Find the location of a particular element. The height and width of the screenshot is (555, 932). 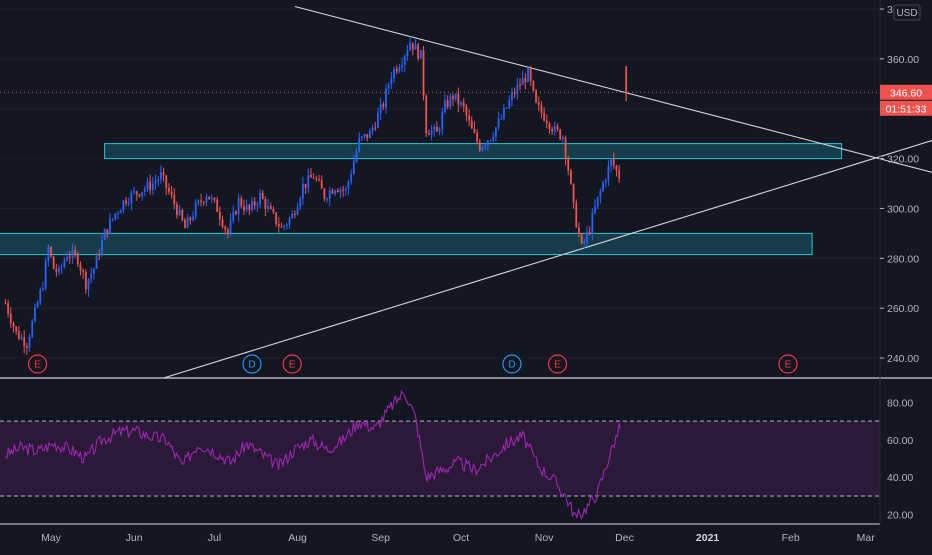

countdown-label: 01:51:33 is located at coordinates (906, 109).